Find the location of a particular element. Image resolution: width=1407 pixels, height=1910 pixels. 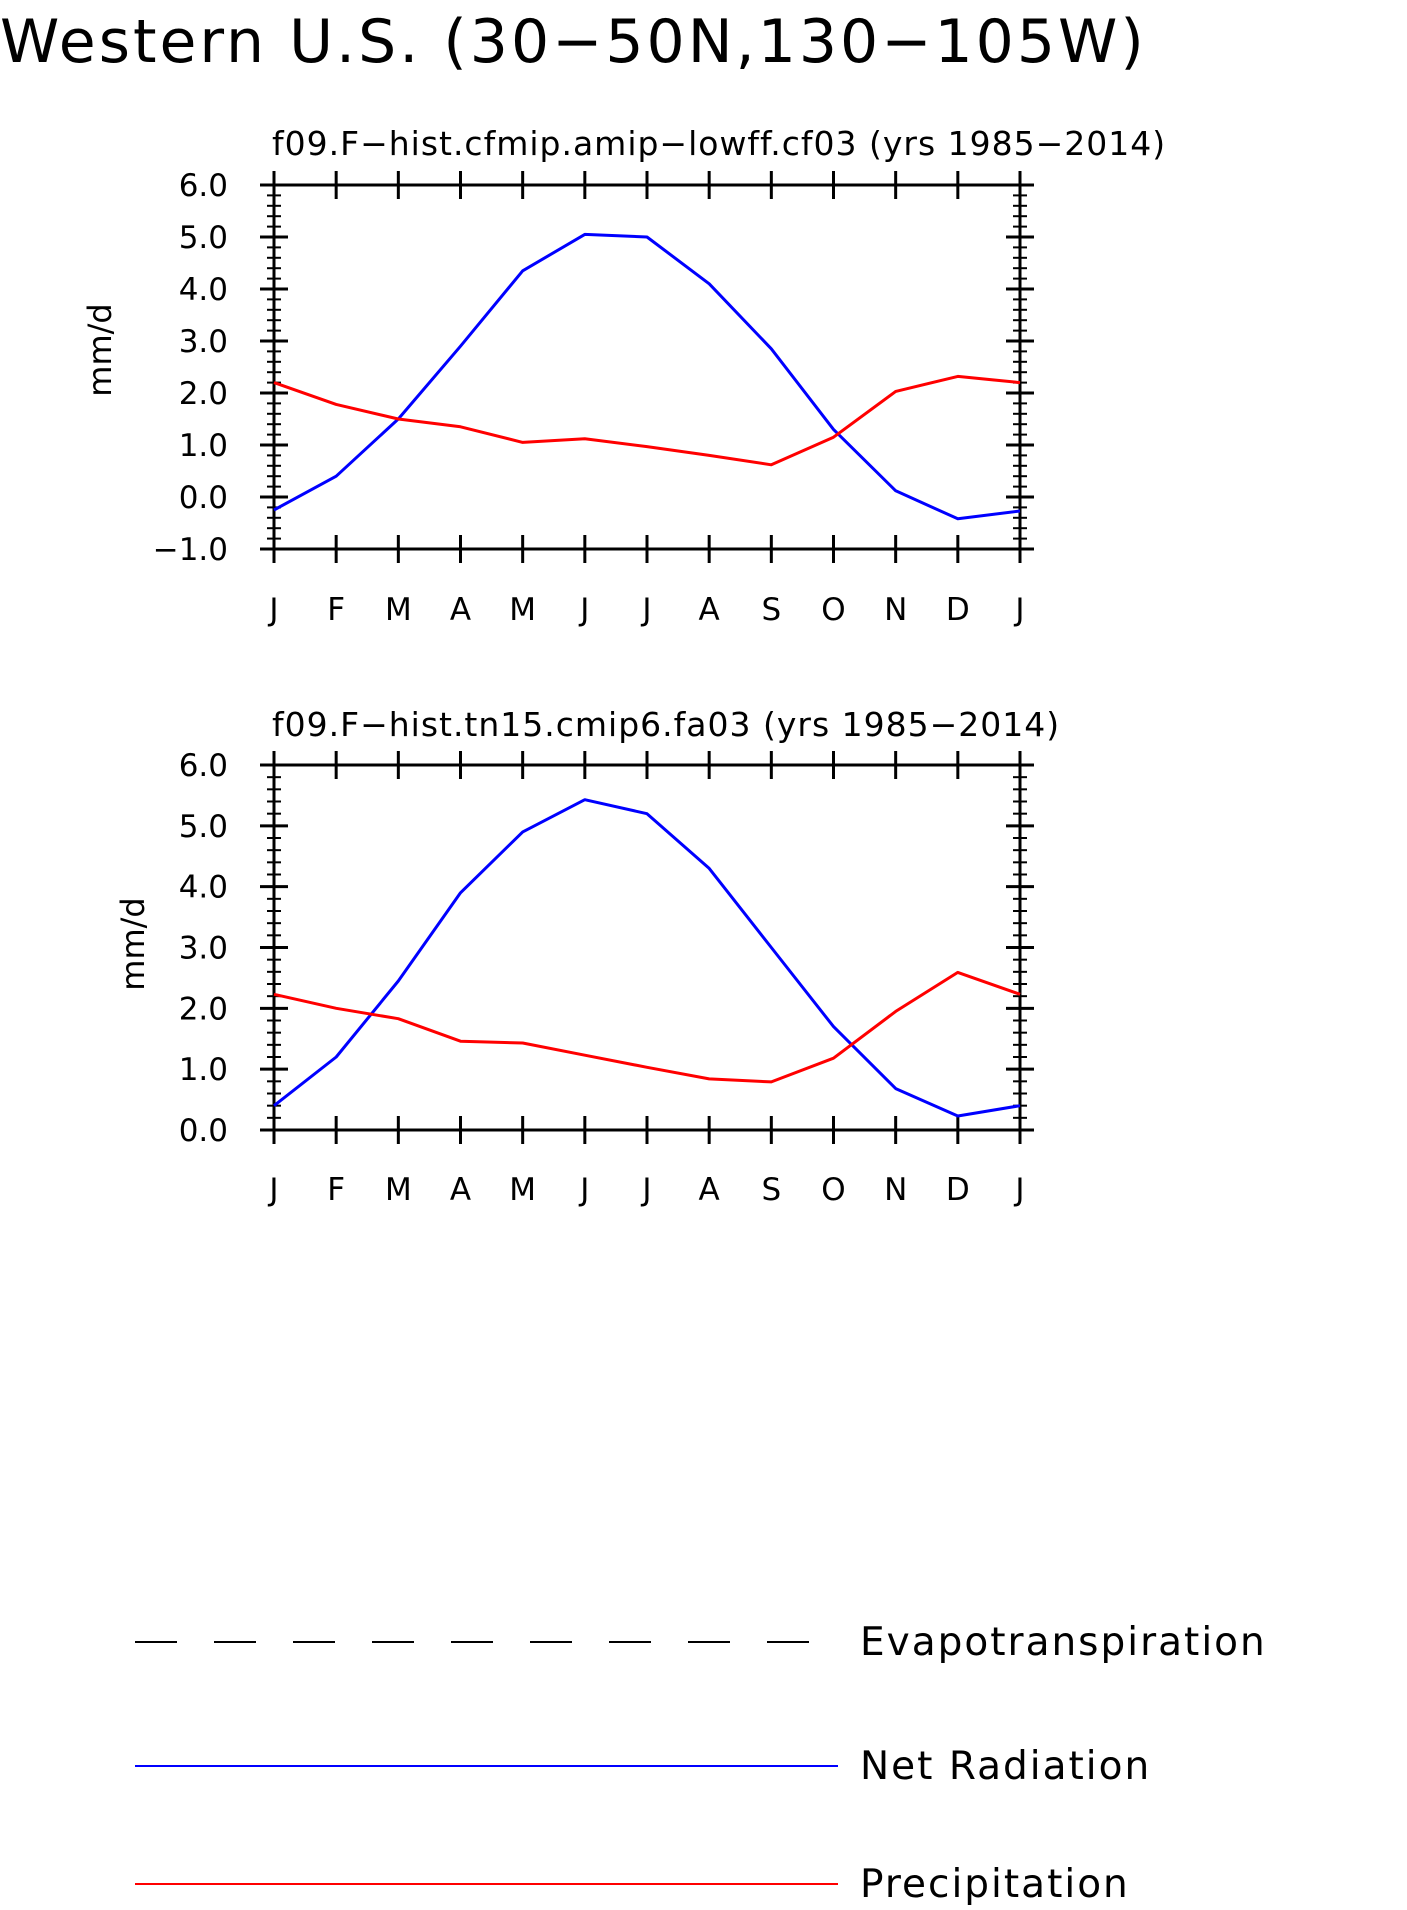

panel-1-xtick-label: S is located at coordinates (771, 610).